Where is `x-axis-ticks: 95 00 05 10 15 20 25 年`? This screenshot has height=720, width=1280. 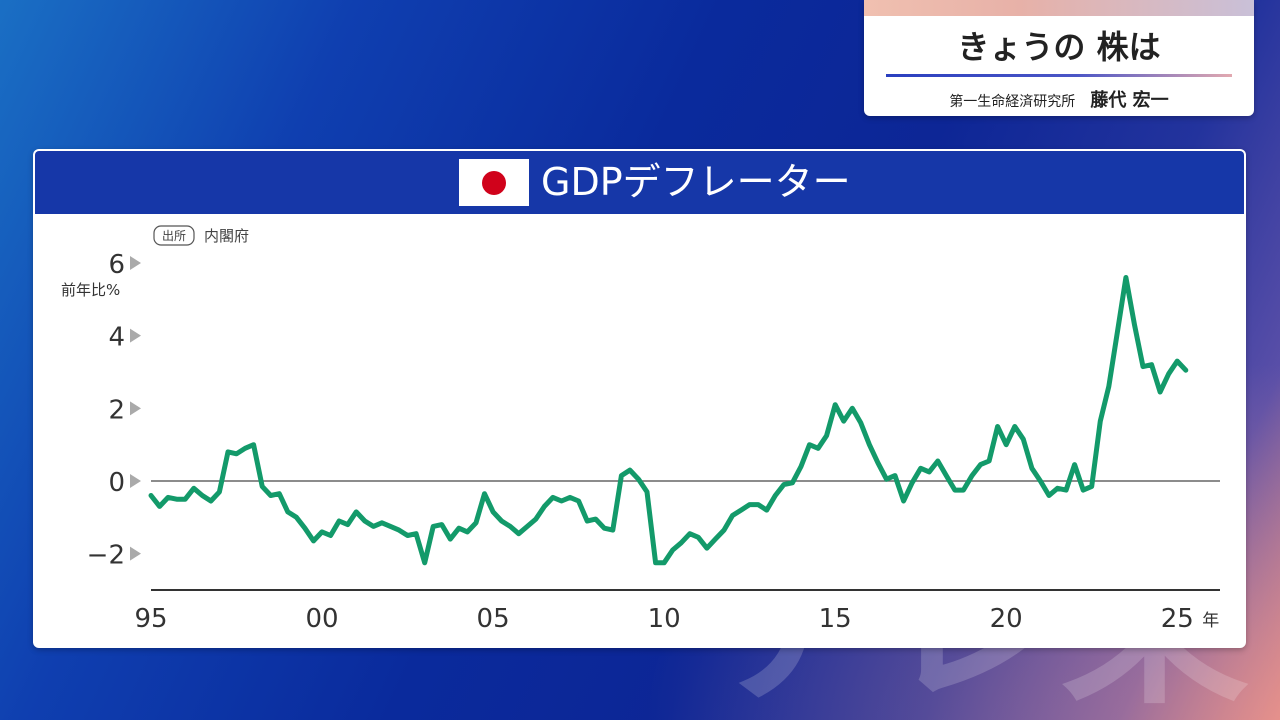 x-axis-ticks: 95 00 05 10 15 20 25 年 is located at coordinates (676, 619).